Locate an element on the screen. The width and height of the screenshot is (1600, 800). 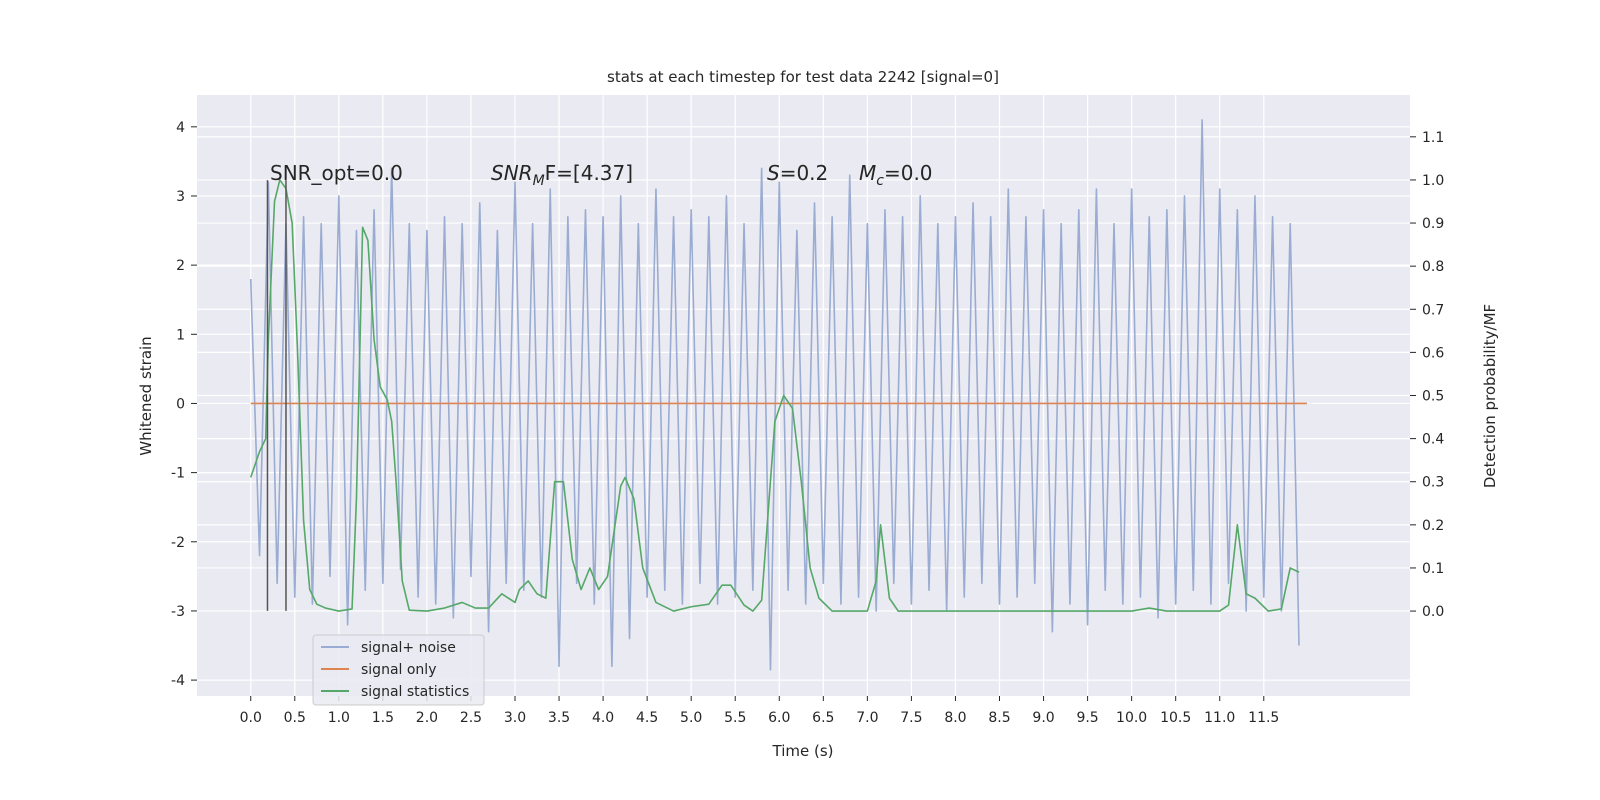
y-tick-label: 1 is located at coordinates (180, 335).